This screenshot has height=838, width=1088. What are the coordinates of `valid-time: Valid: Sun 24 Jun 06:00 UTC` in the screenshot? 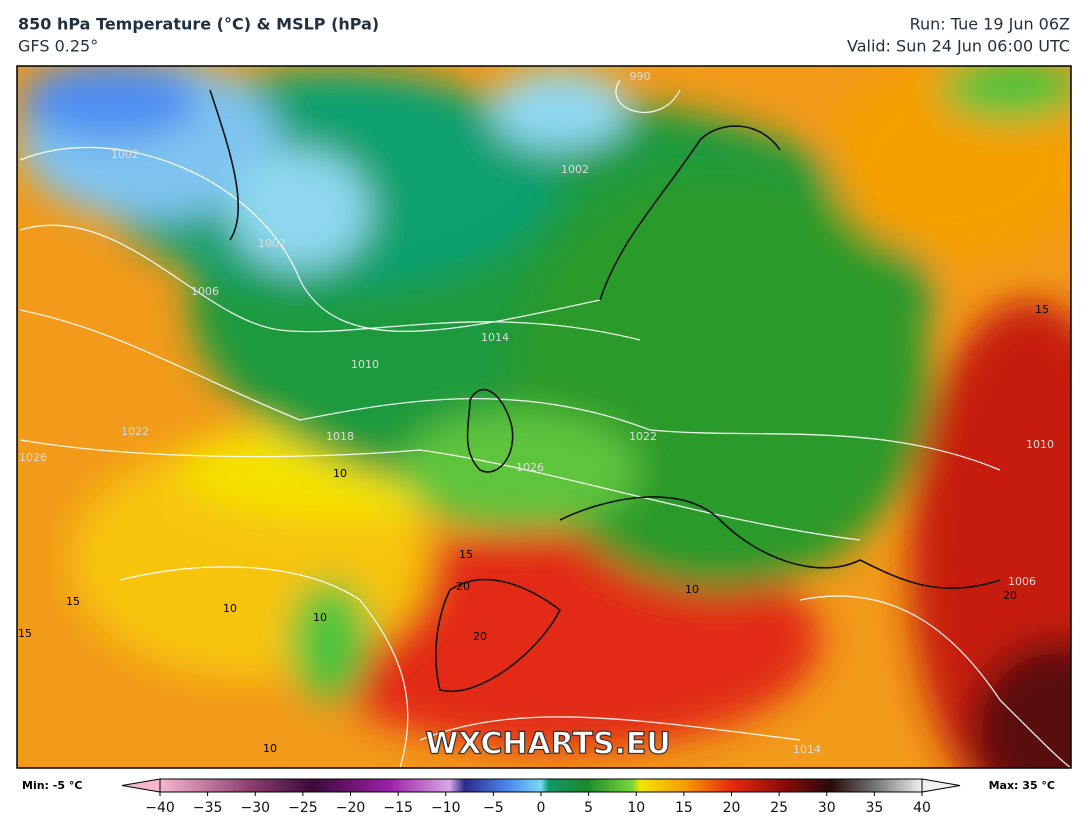 It's located at (958, 46).